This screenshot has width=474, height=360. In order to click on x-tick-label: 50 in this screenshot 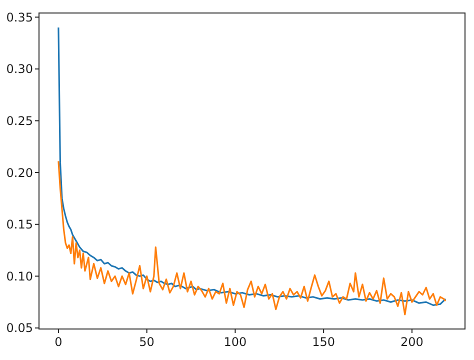, I will do `click(146, 342)`.